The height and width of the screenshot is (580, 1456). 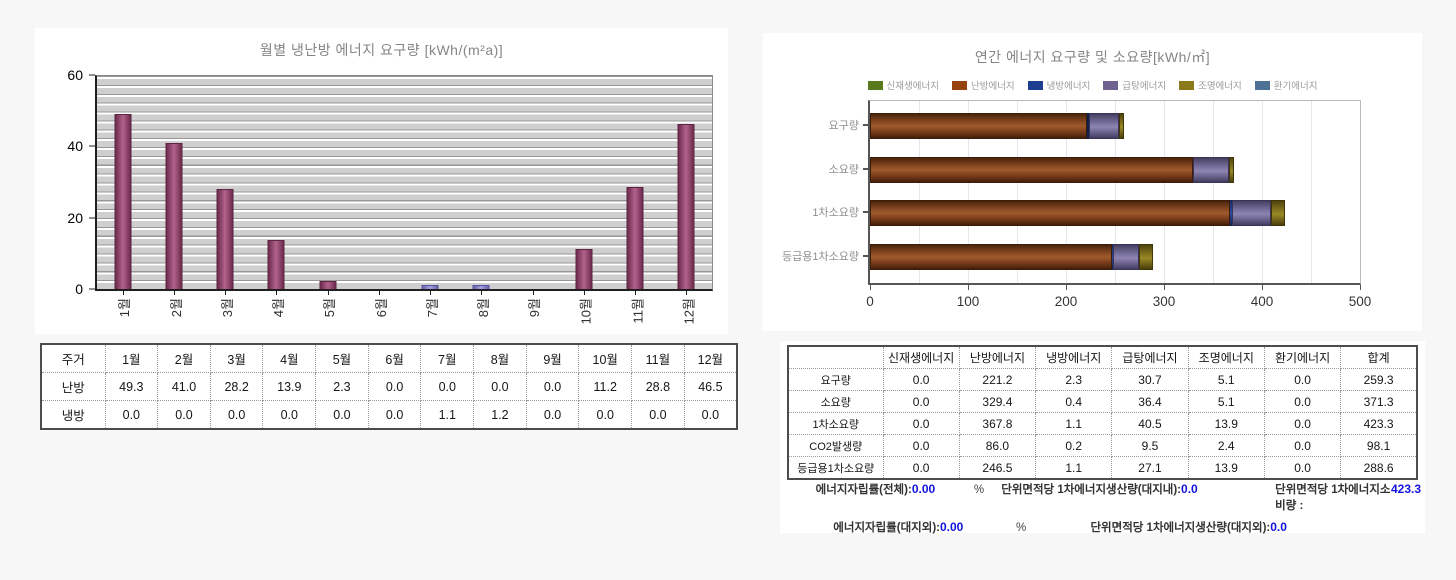 I want to click on col-header: 10월, so click(x=605, y=358).